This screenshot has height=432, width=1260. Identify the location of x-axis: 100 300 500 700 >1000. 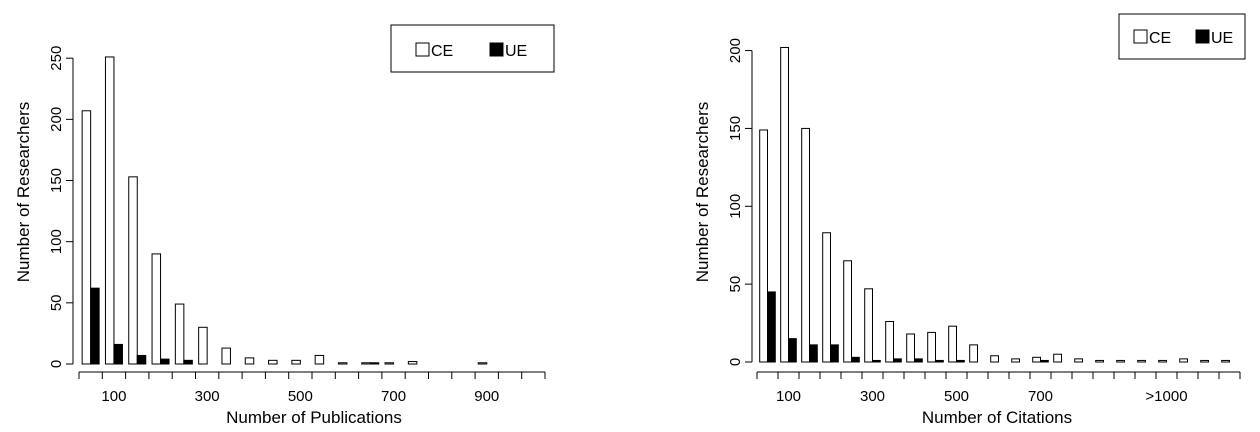
(998, 388).